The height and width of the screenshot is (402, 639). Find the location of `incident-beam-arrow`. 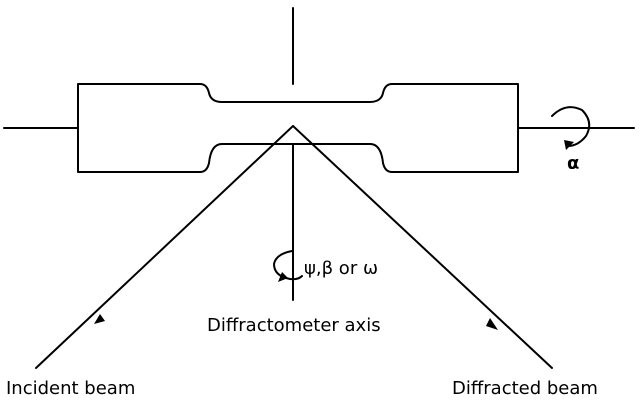

incident-beam-arrow is located at coordinates (99, 319).